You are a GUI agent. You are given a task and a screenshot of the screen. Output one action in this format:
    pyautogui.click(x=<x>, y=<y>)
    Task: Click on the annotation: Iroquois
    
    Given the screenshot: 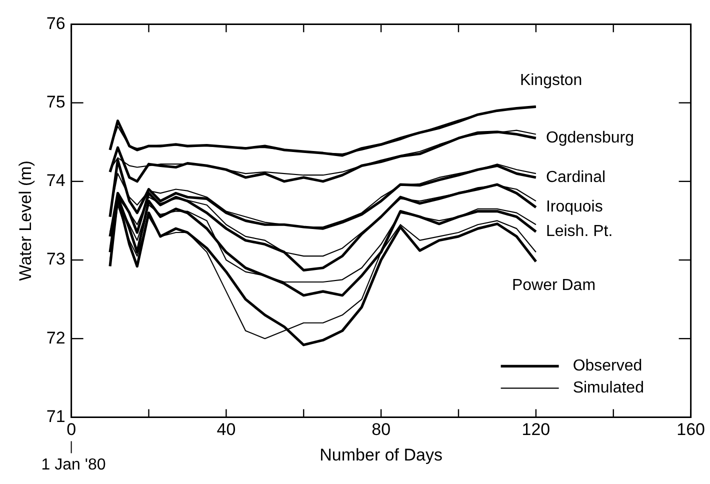 What is the action you would take?
    pyautogui.click(x=574, y=207)
    